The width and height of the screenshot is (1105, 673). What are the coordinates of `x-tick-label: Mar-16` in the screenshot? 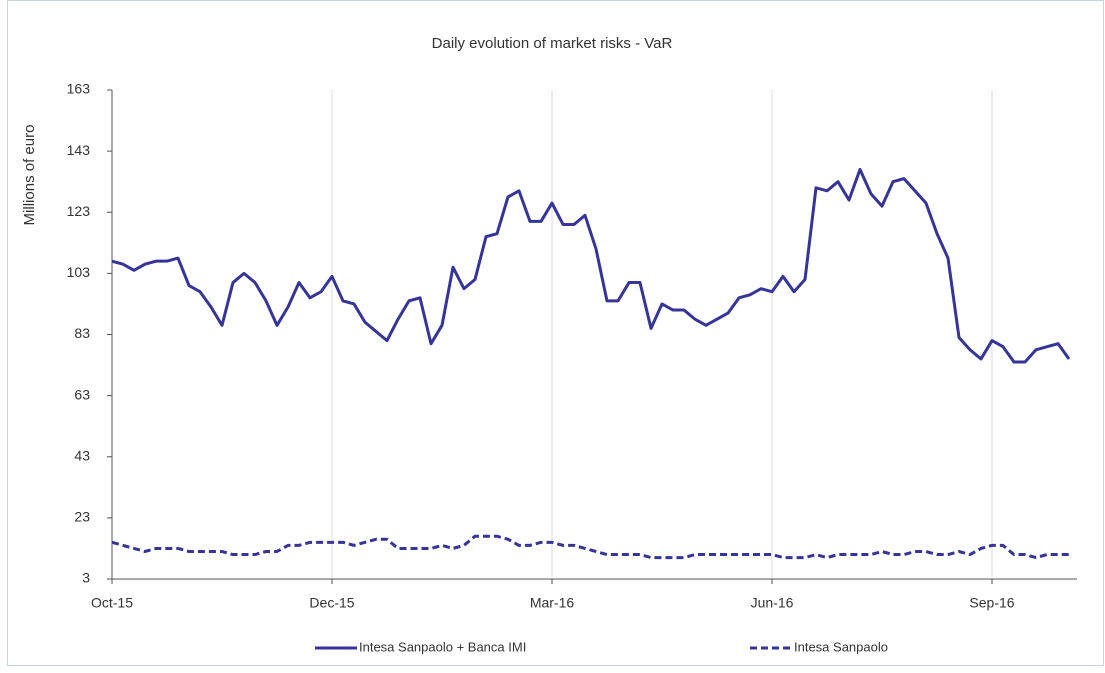 It's located at (552, 603).